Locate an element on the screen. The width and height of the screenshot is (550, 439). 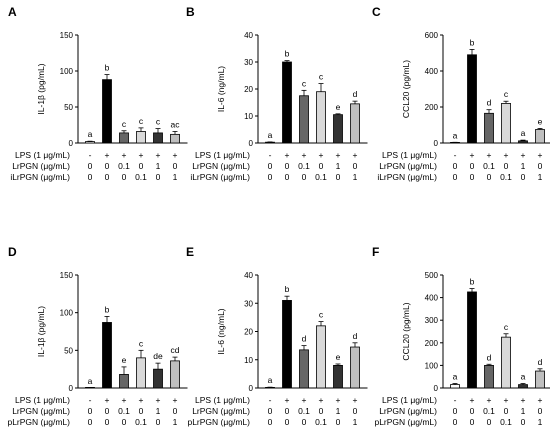
panel-a-sig-letter-6: ac is located at coordinates (176, 124).